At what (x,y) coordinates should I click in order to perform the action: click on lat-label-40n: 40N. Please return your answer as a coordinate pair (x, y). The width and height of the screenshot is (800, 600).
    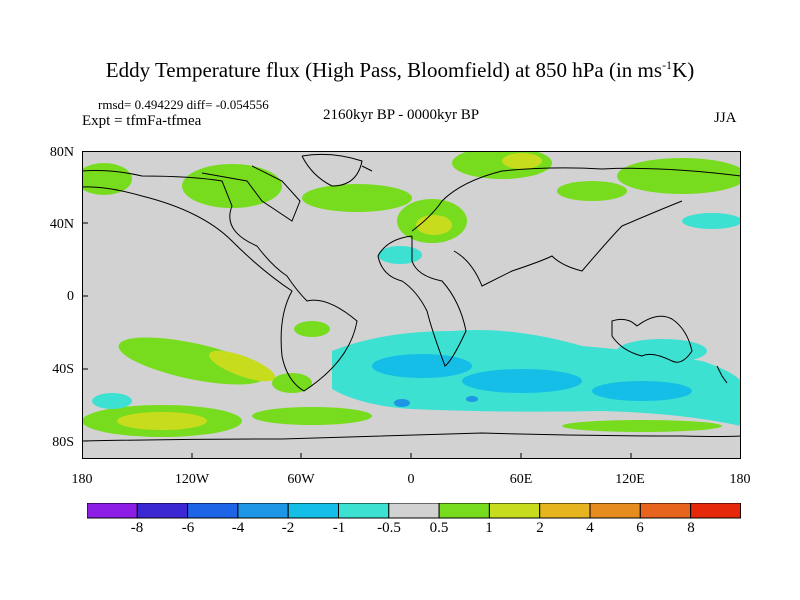
    Looking at the image, I should click on (61, 224).